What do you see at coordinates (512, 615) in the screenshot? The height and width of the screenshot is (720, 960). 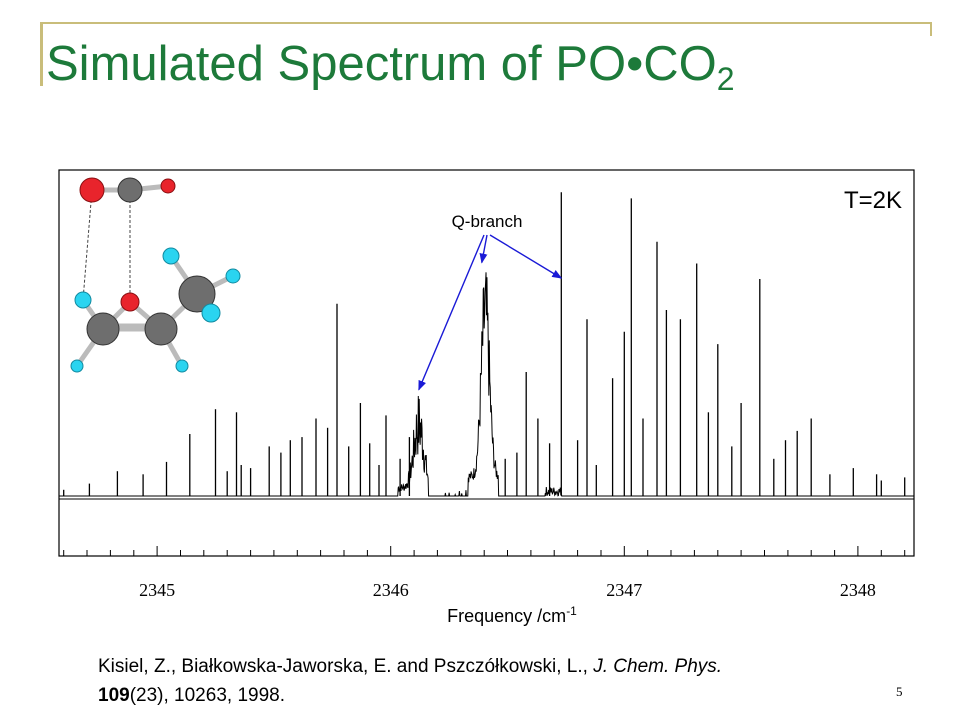 I see `x-axis-label: Frequency /cm-1` at bounding box center [512, 615].